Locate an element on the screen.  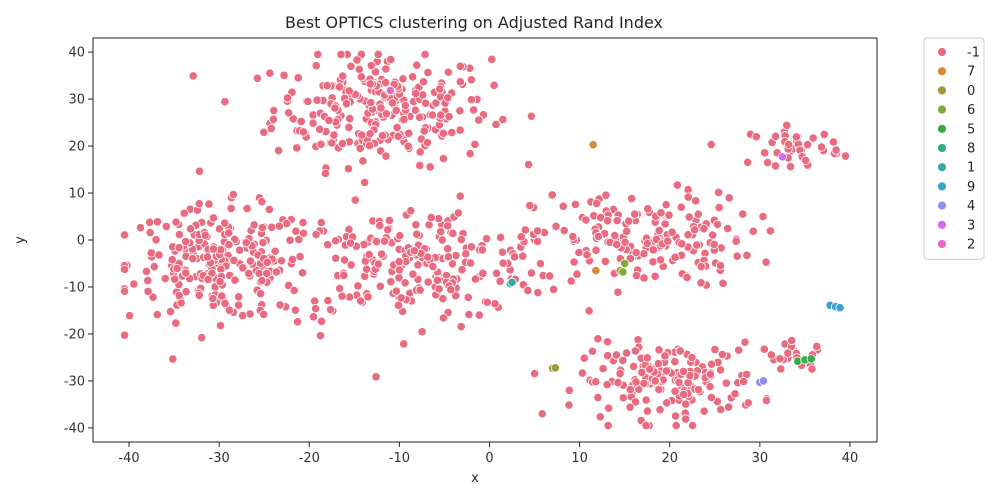
x-tick-label: -40 is located at coordinates (128, 458).